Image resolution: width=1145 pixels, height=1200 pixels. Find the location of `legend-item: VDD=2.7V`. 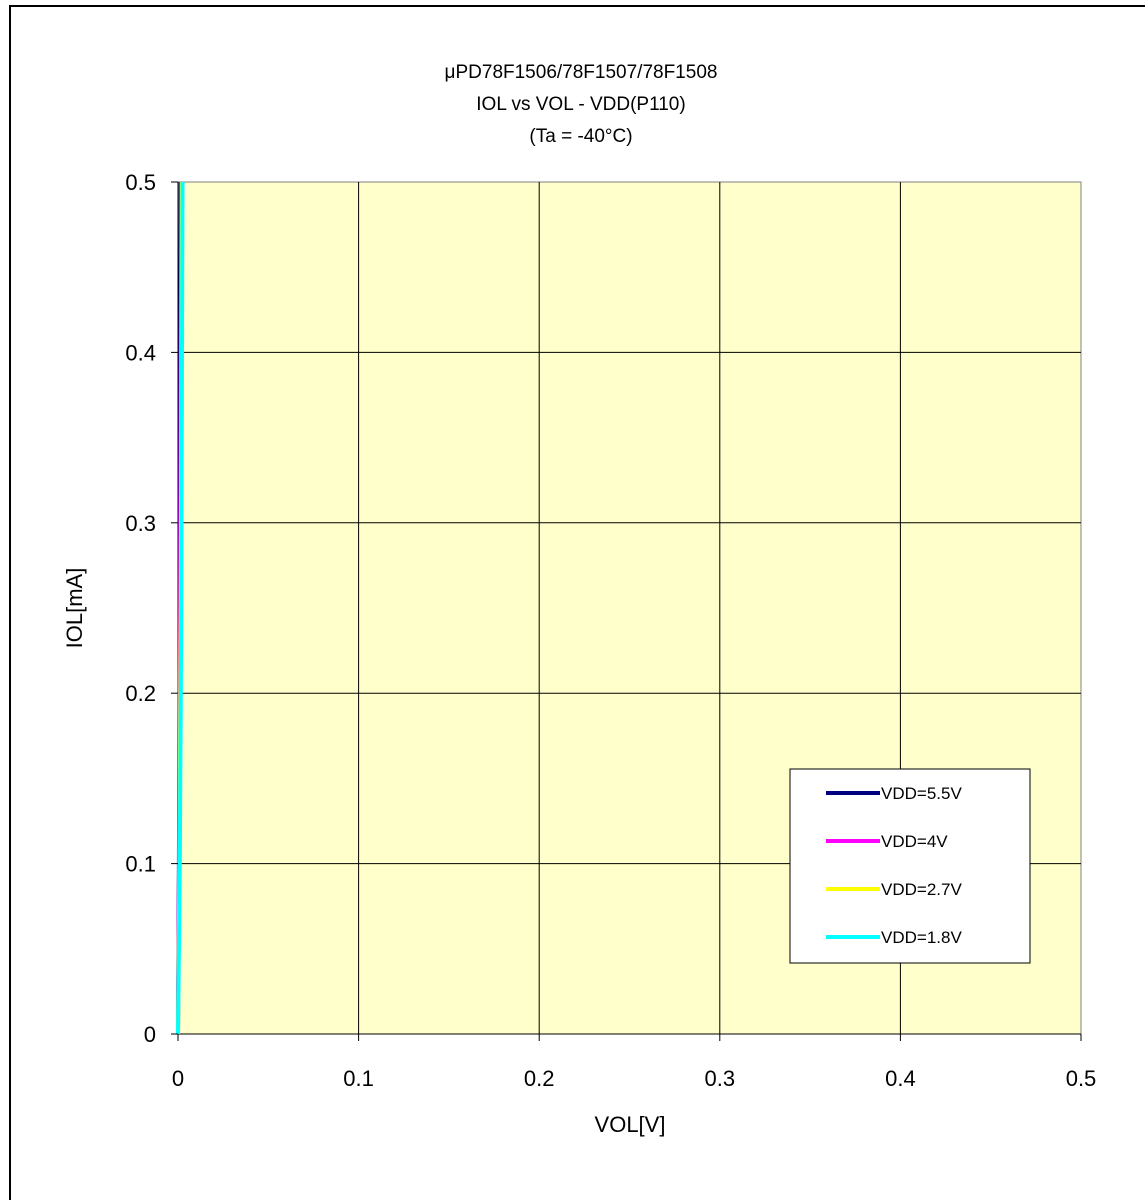

legend-item: VDD=2.7V is located at coordinates (894, 889).